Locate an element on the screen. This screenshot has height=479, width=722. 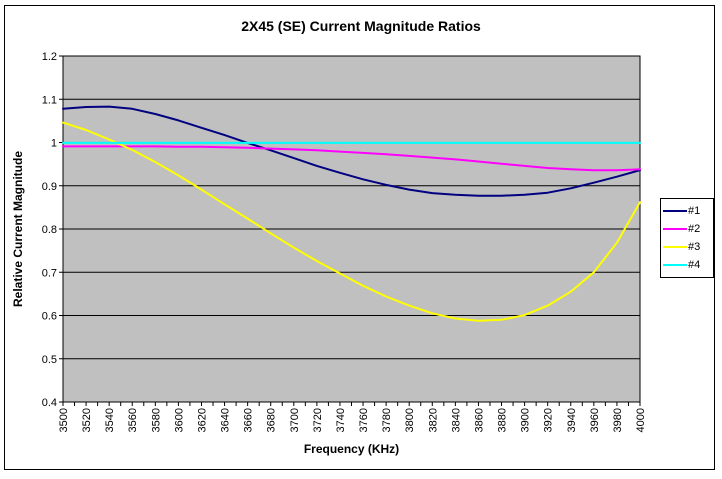
legend-label: #4 is located at coordinates (694, 264).